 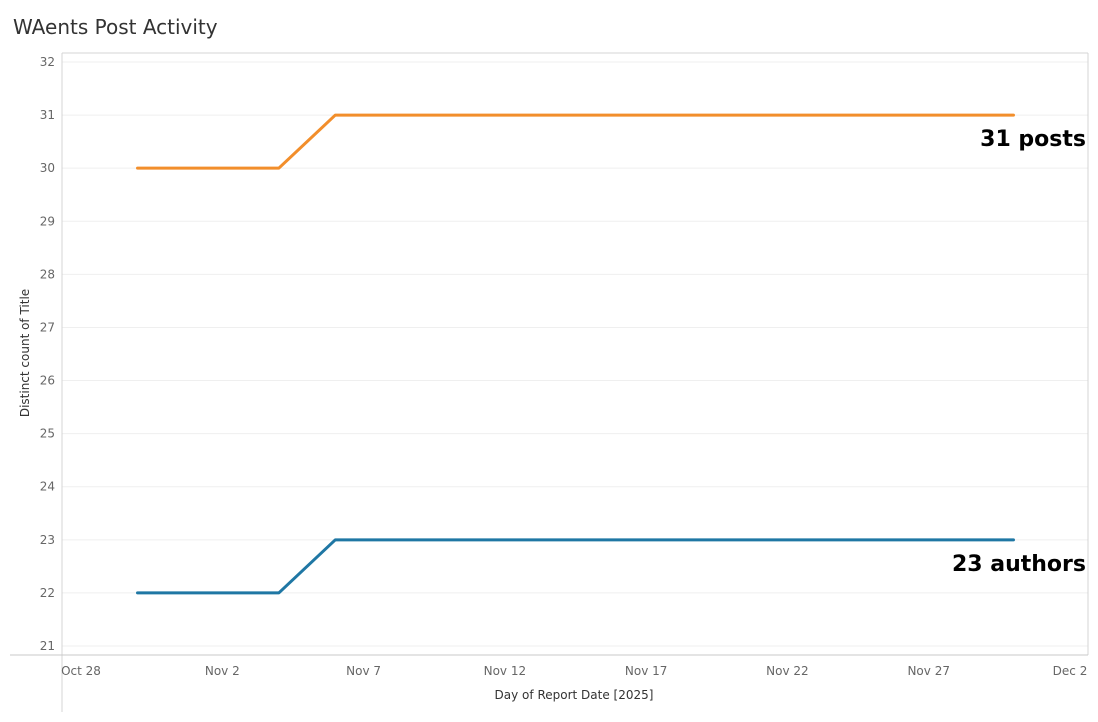 I want to click on x-tick-label: Nov 12, so click(x=505, y=671).